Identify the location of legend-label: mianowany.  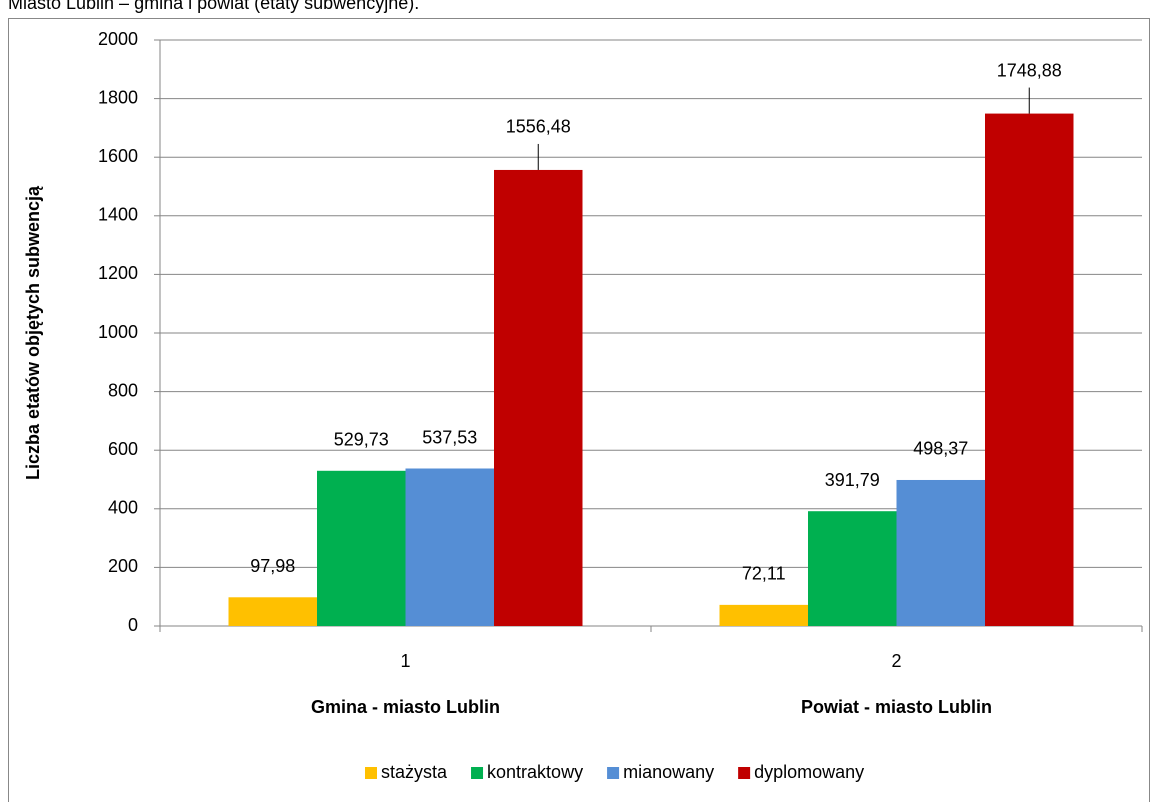
(668, 772).